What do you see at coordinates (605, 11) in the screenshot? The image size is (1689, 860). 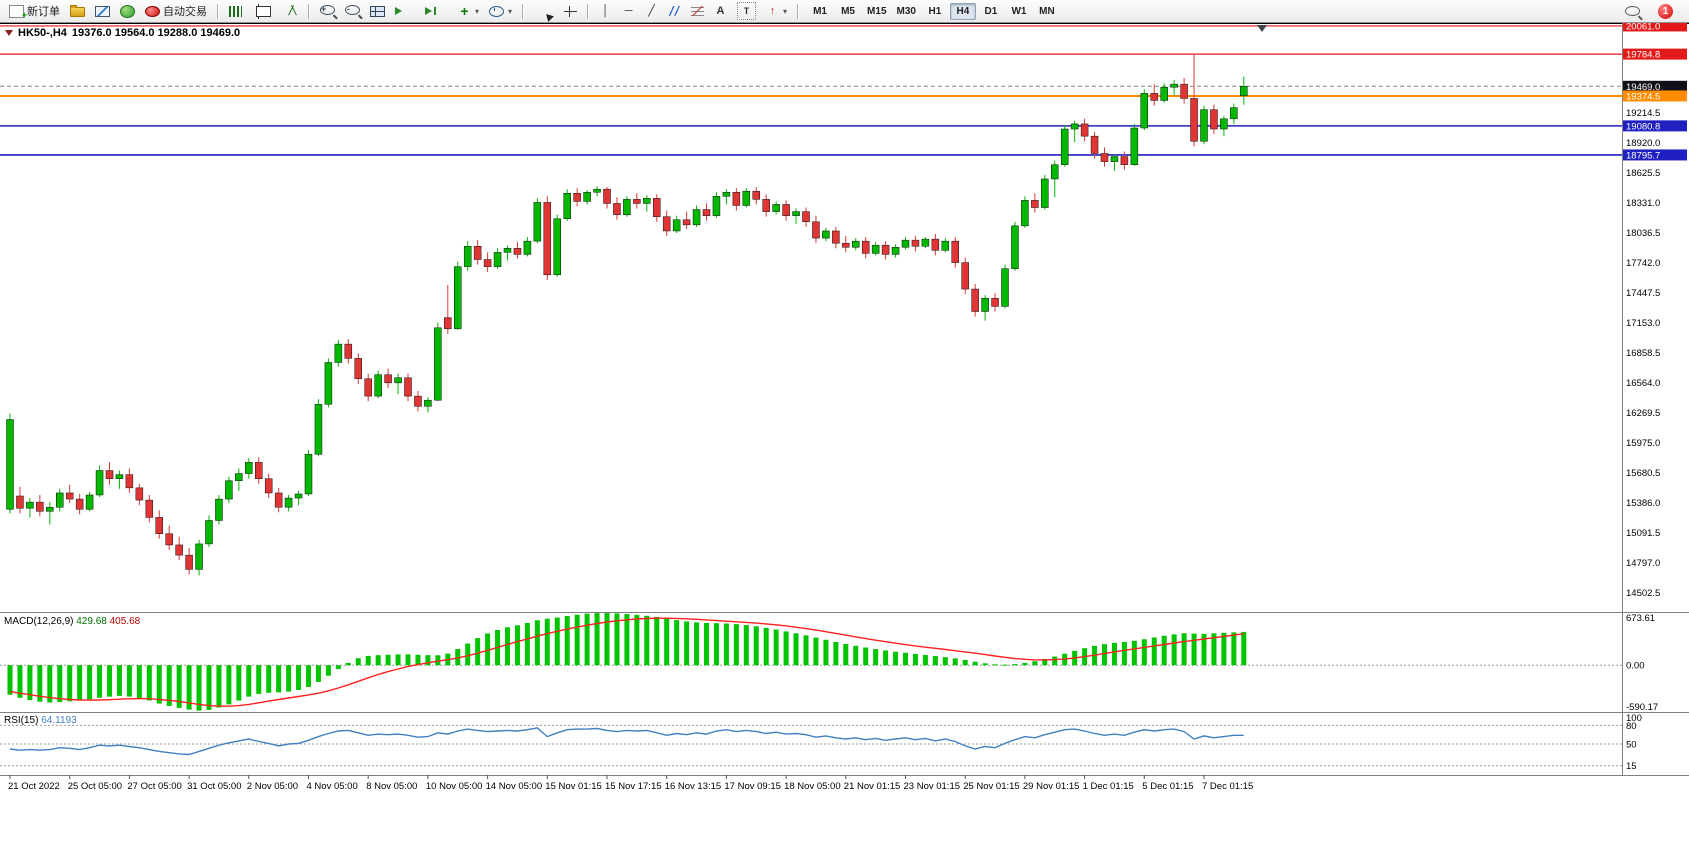 I see `vertical-line-icon: │` at bounding box center [605, 11].